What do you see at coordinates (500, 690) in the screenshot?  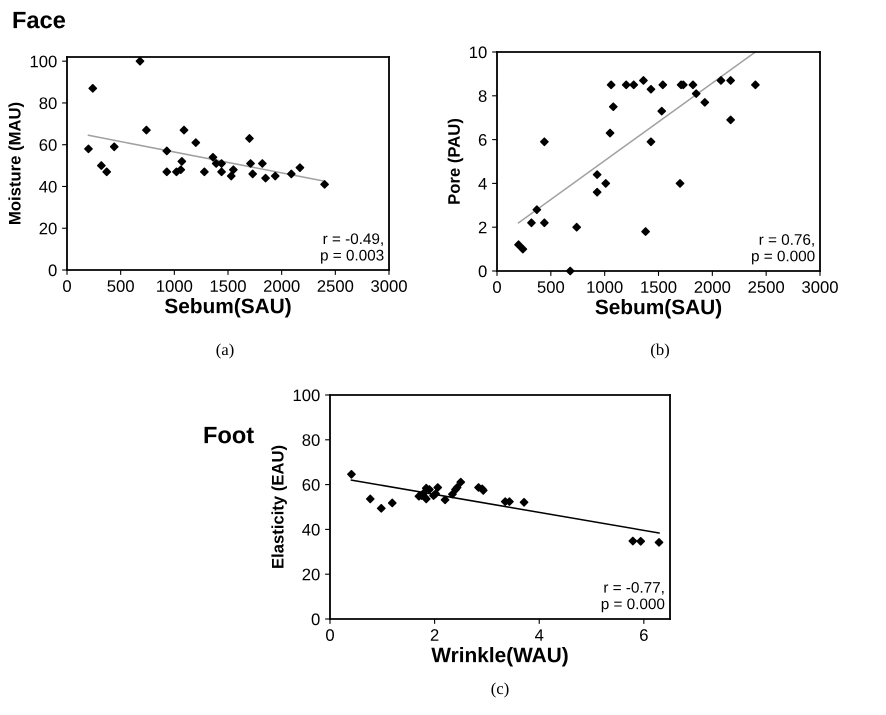 I see `text: (c)` at bounding box center [500, 690].